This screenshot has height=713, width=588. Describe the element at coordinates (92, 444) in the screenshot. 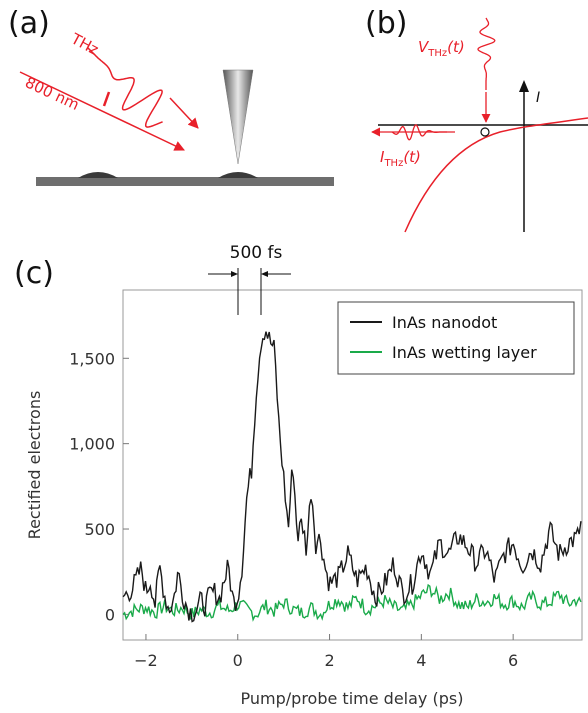

I see `y-tick-label: 1,000` at that location.